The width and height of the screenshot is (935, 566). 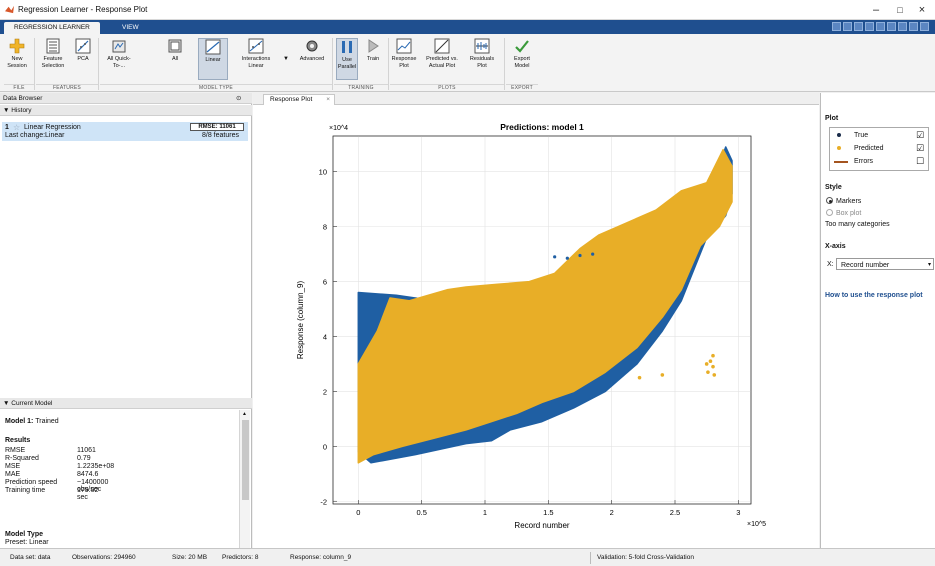 What do you see at coordinates (53, 53) in the screenshot?
I see `feature-selection-button: Feature Selection` at bounding box center [53, 53].